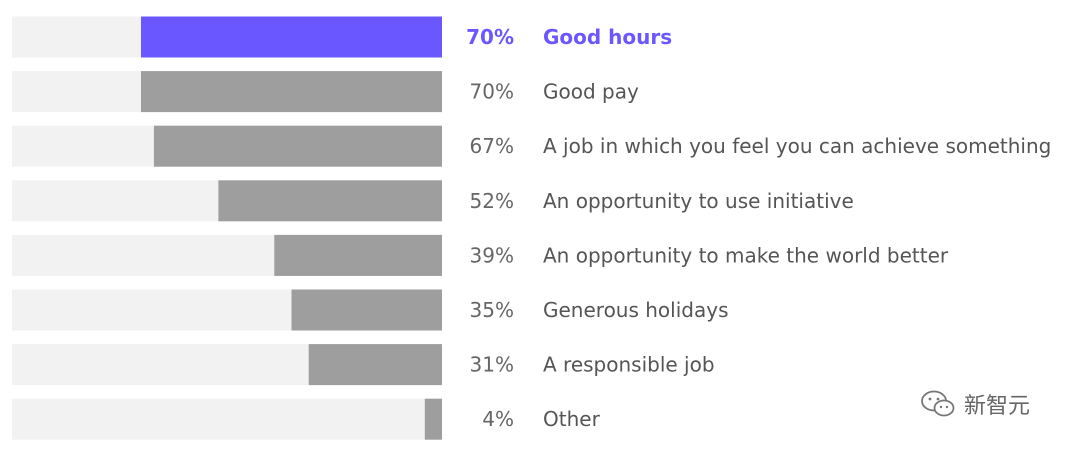 The image size is (1080, 451). Describe the element at coordinates (997, 406) in the screenshot. I see `watermark-text: 新智元` at that location.